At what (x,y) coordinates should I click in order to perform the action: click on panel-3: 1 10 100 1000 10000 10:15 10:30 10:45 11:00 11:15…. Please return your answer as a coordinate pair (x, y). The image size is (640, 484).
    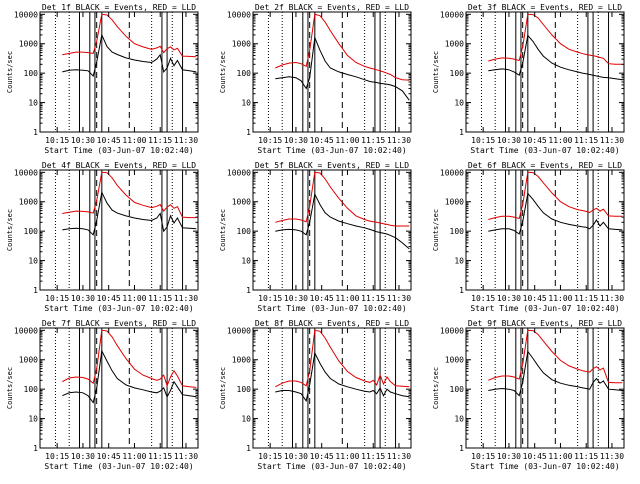
    Looking at the image, I should click on (528, 79).